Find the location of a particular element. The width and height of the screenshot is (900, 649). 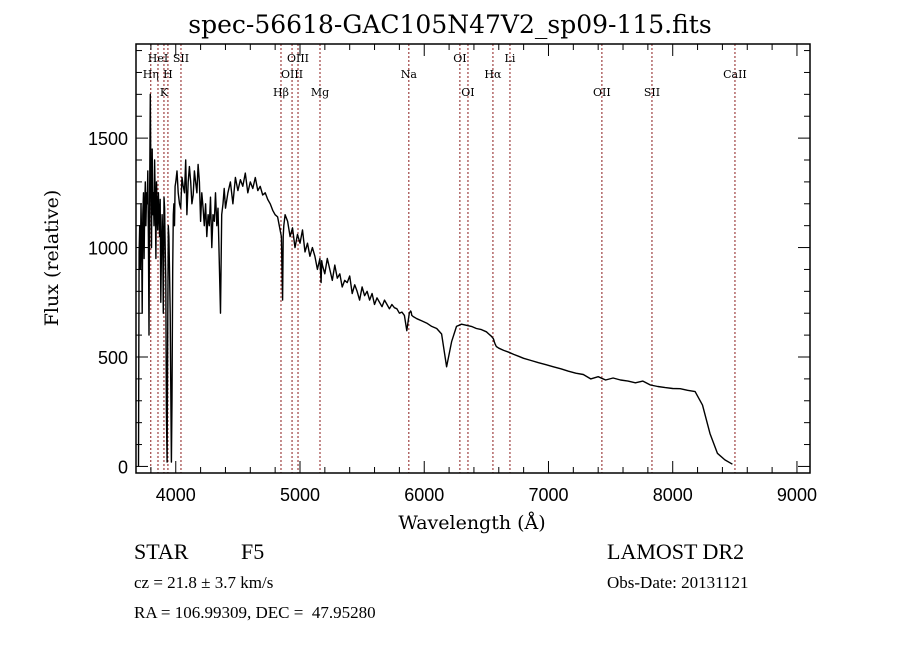

spectral-line-label: Hα is located at coordinates (493, 74).